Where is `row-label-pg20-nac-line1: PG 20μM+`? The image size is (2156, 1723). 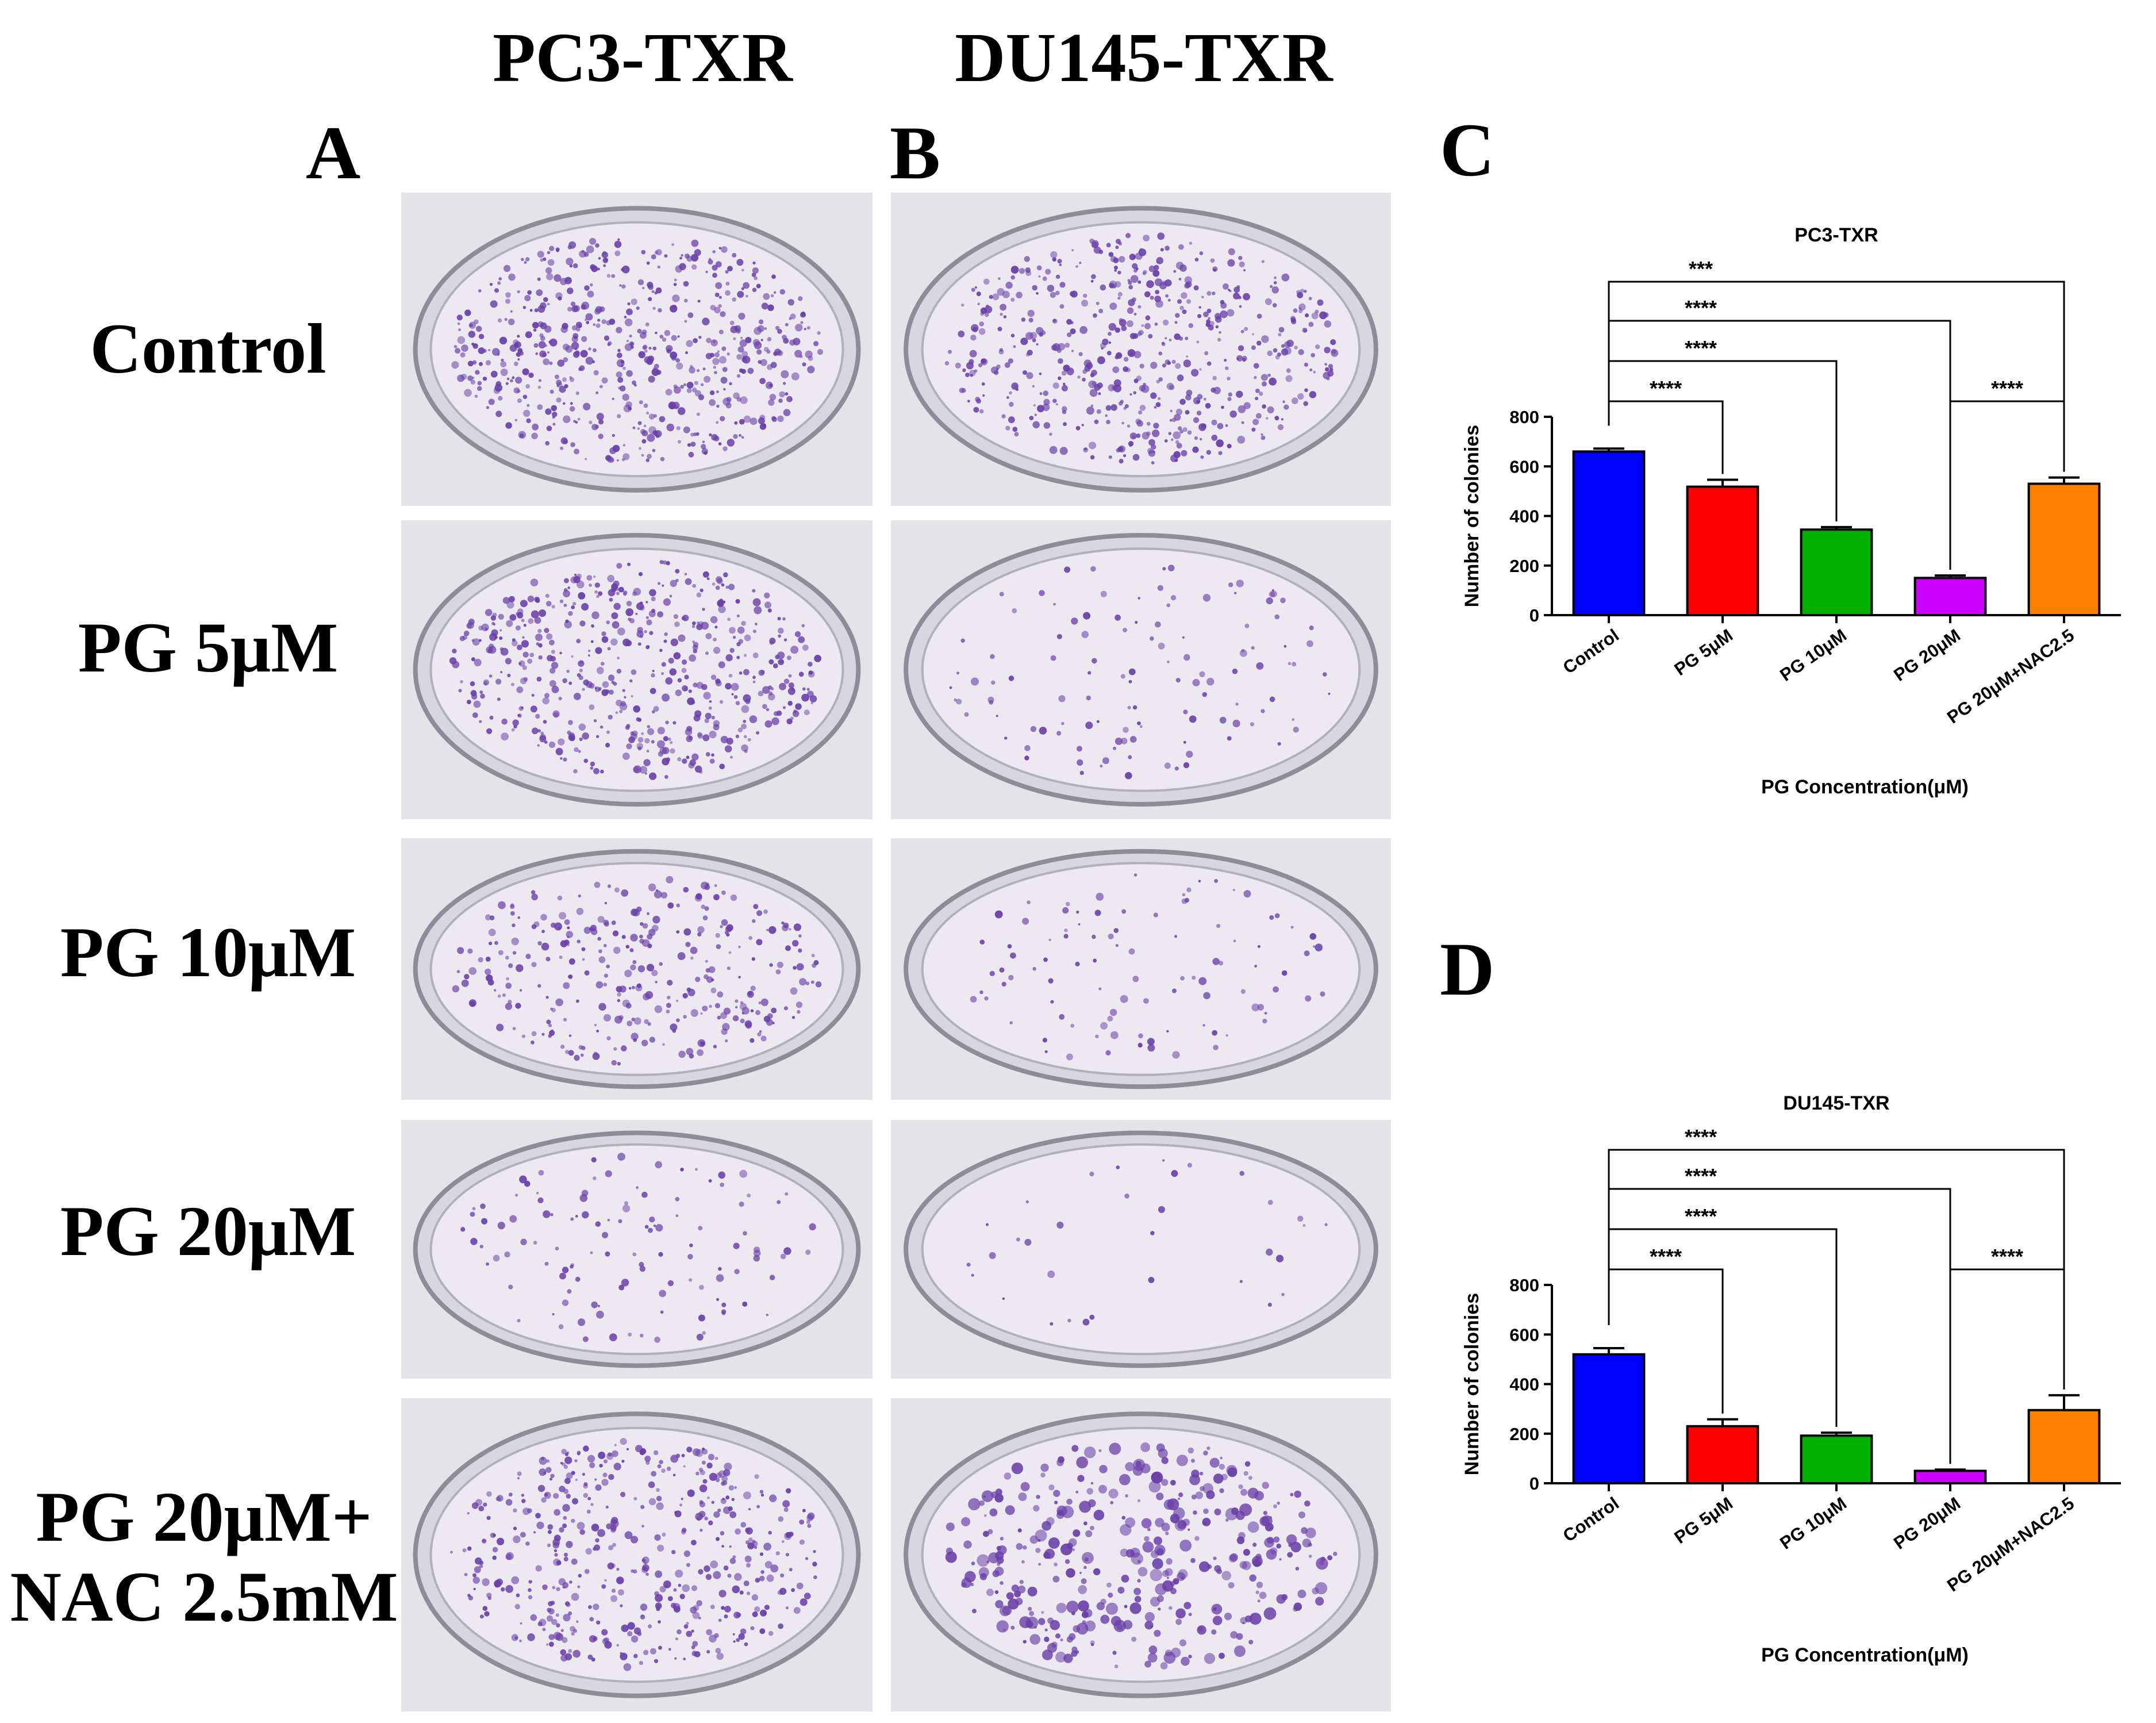 row-label-pg20-nac-line1: PG 20μM+ is located at coordinates (204, 1517).